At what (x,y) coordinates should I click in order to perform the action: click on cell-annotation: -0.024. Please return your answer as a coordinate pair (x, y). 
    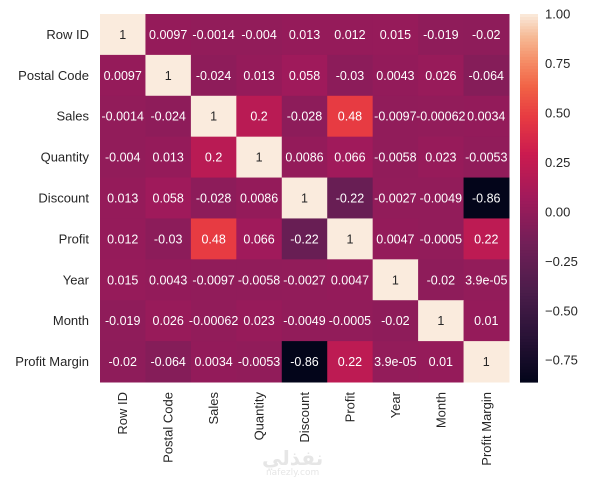
    Looking at the image, I should click on (213, 76).